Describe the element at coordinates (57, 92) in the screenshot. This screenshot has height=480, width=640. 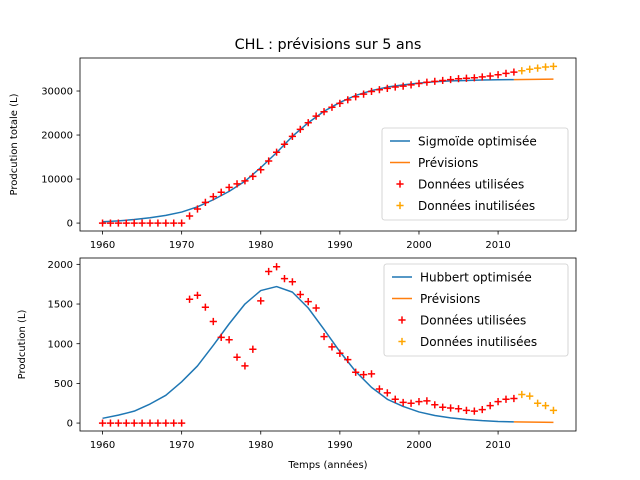
I see `y-tick-label: 30000` at that location.